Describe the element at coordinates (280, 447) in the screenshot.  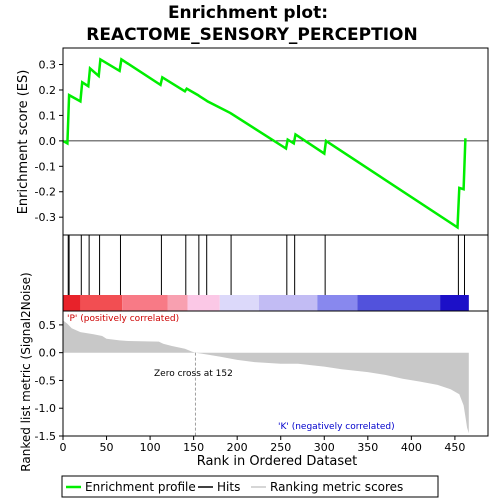
I see `x-tick-label: 250` at that location.